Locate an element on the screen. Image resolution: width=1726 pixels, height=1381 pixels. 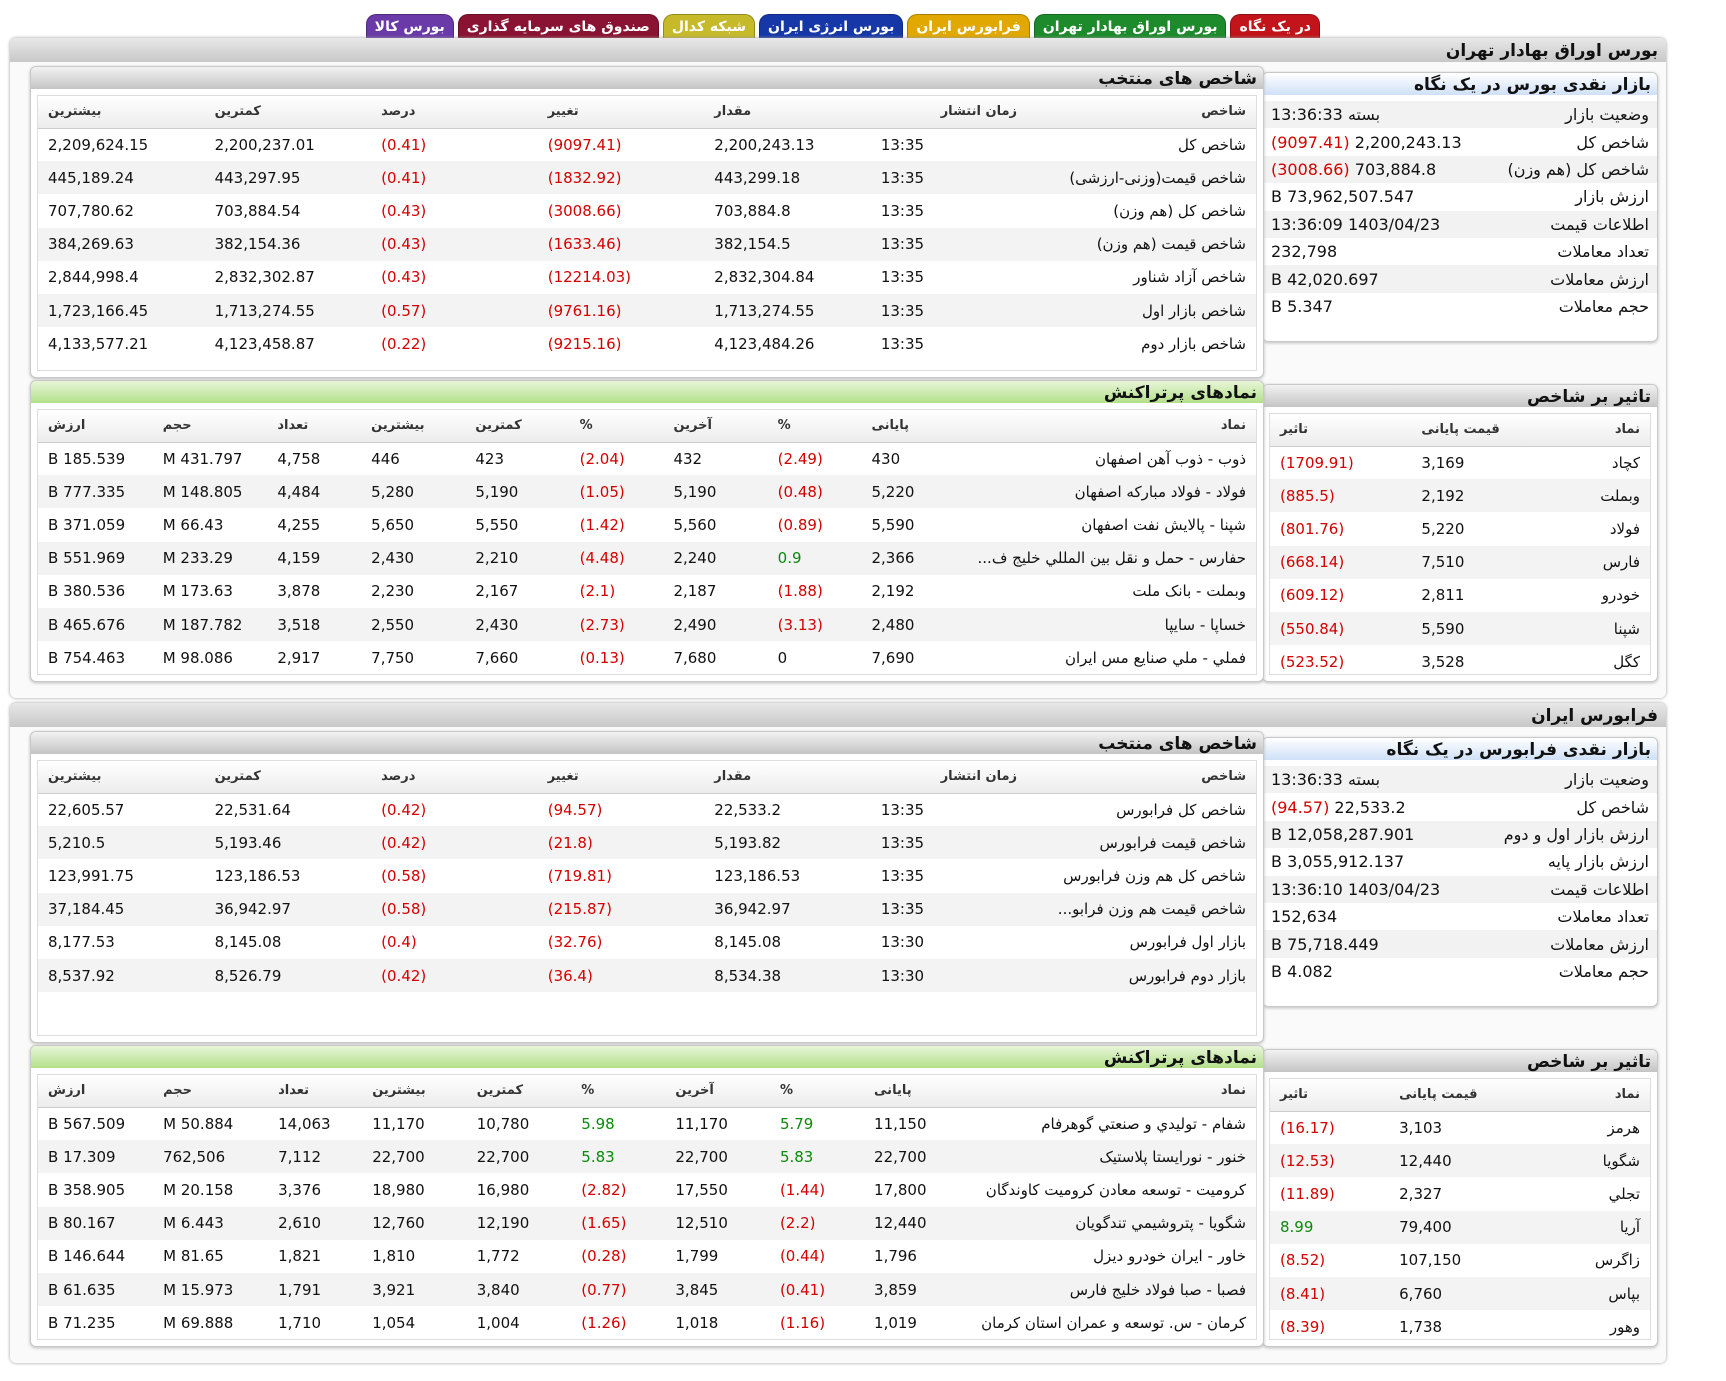
impact-row: هرمز 3,103 (16.17) is located at coordinates (1460, 1127).